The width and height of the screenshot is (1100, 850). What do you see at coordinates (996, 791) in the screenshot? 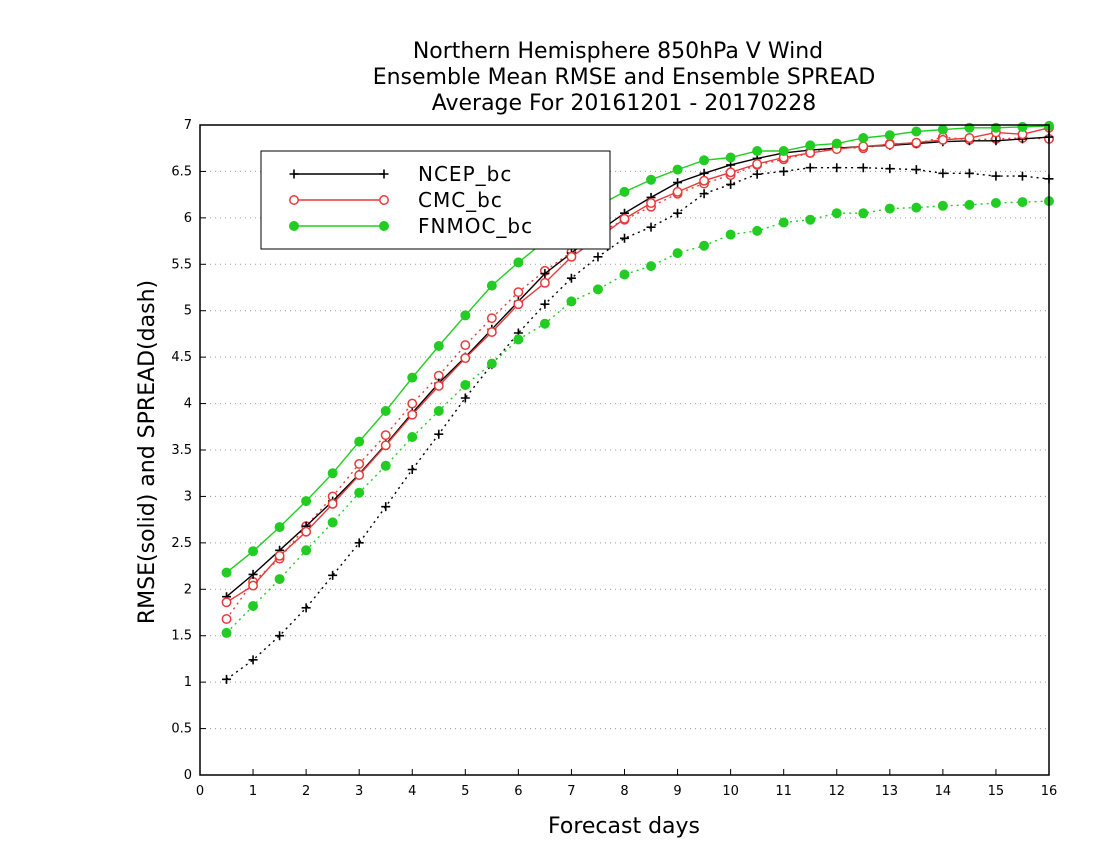
I see `x-tick-label: 15` at bounding box center [996, 791].